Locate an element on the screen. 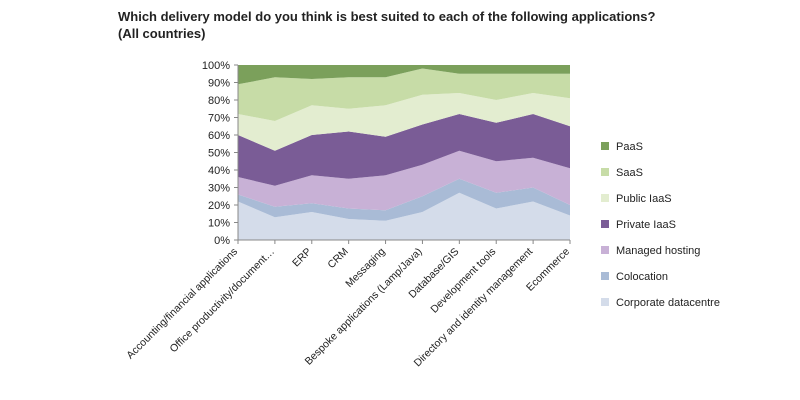 The width and height of the screenshot is (800, 400). y-tick-label: 40% is located at coordinates (219, 171).